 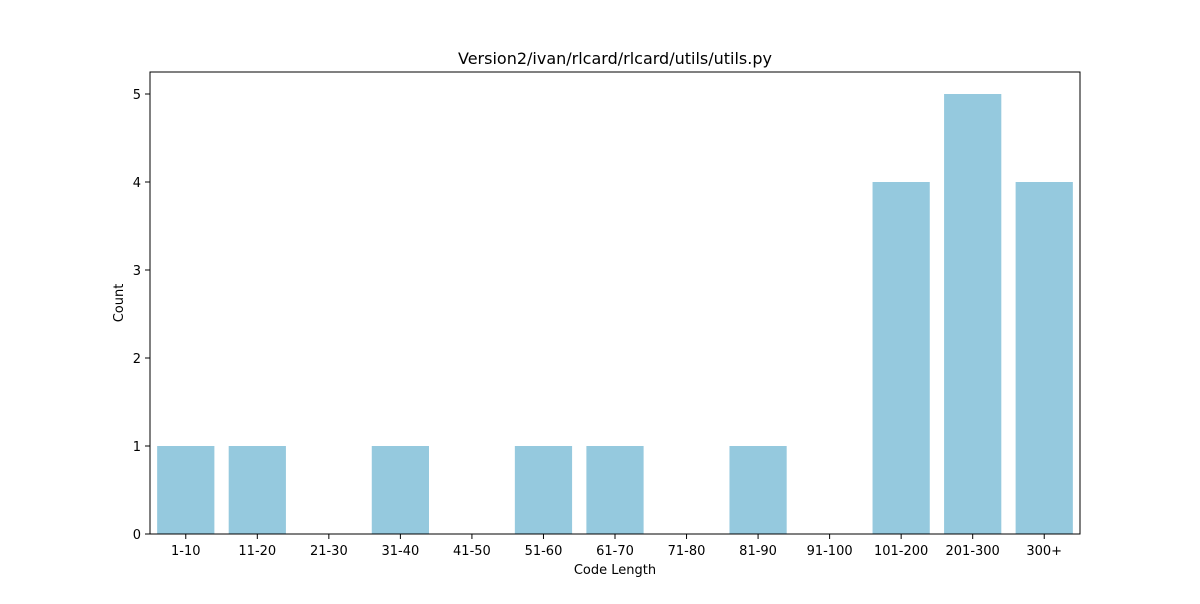 What do you see at coordinates (137, 447) in the screenshot?
I see `y-tick-label: 1` at bounding box center [137, 447].